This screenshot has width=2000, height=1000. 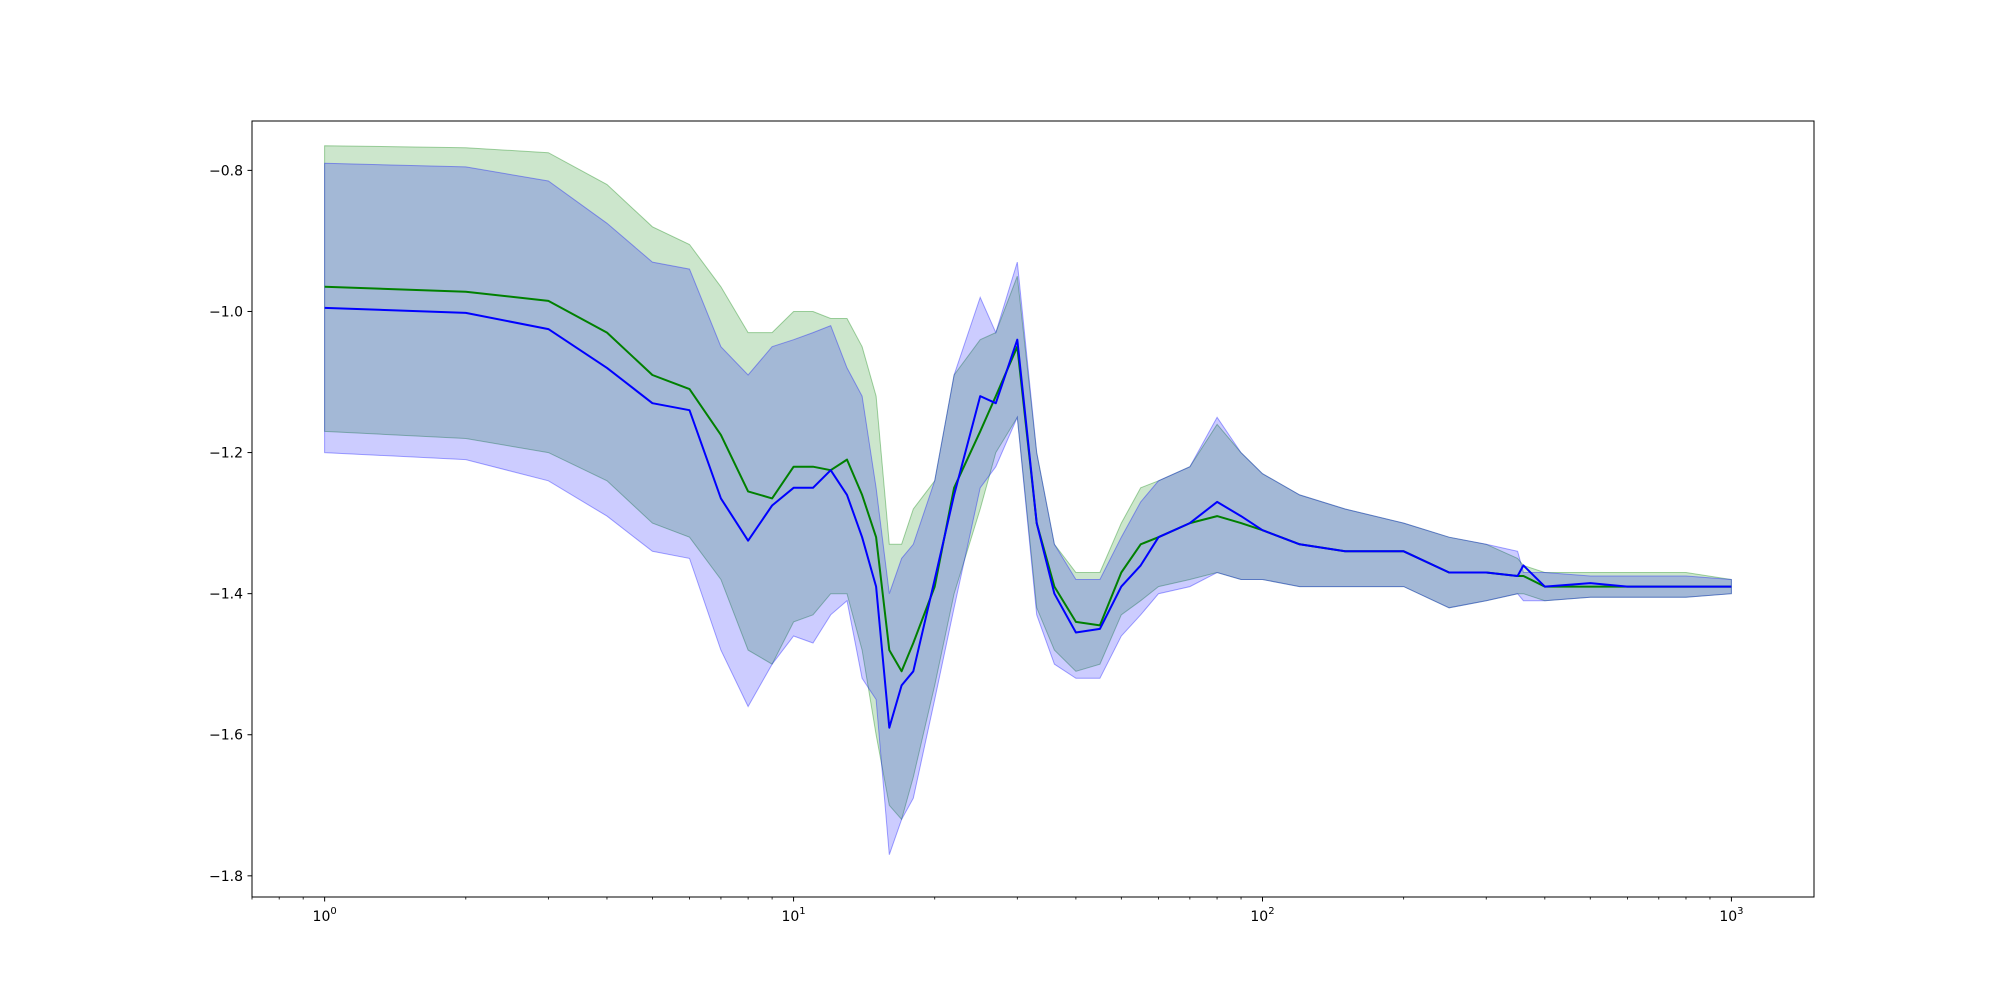 What do you see at coordinates (793, 915) in the screenshot?
I see `x-tick-label: 10¹` at bounding box center [793, 915].